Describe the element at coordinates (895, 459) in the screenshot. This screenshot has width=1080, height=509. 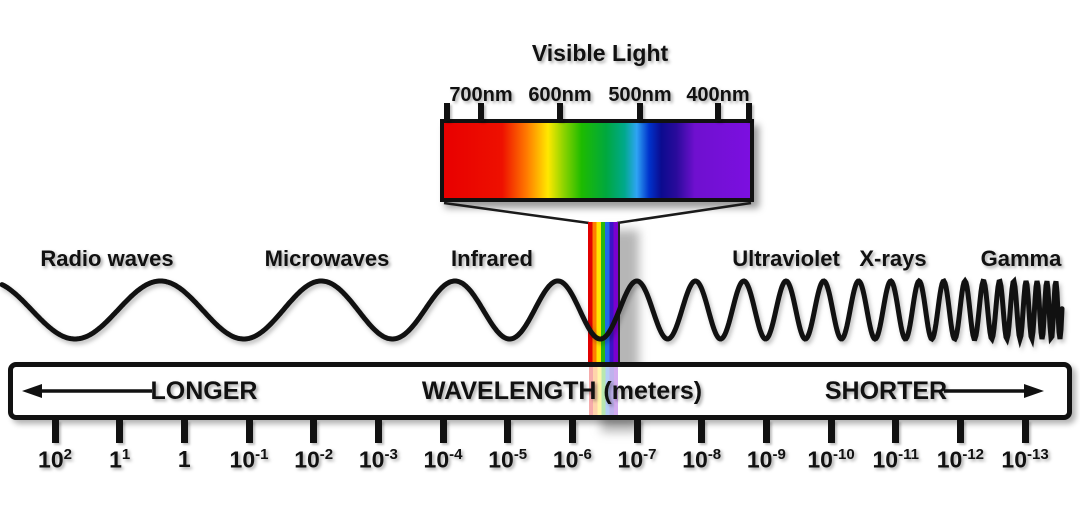
I see `axis-scale-label: 10⁻¹¹` at that location.